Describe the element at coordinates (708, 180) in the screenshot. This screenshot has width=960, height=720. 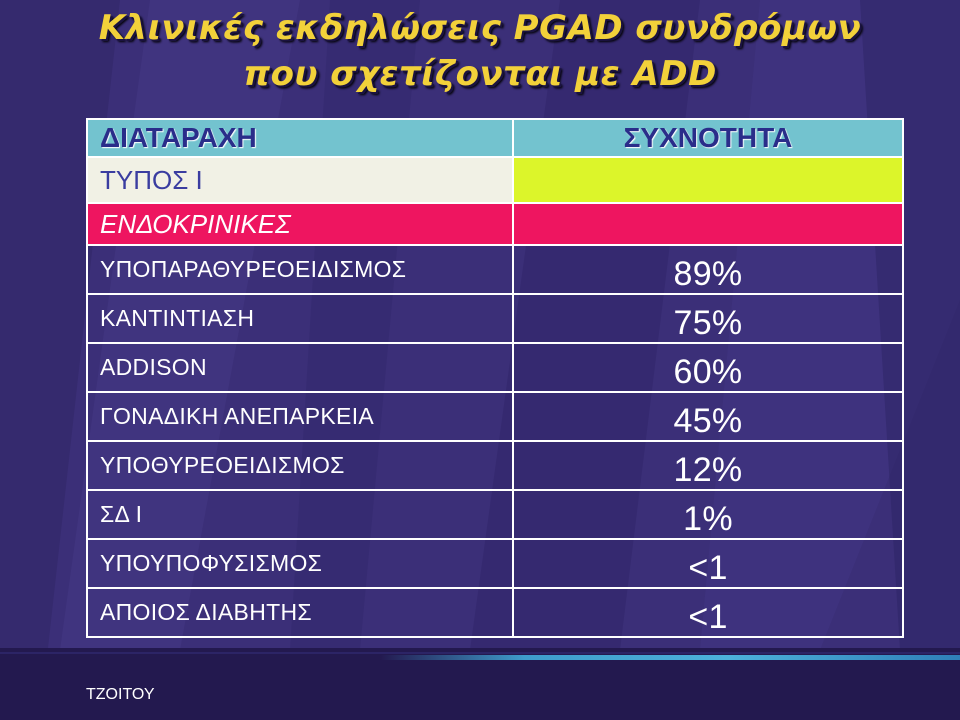
I see `type-value-cell` at that location.